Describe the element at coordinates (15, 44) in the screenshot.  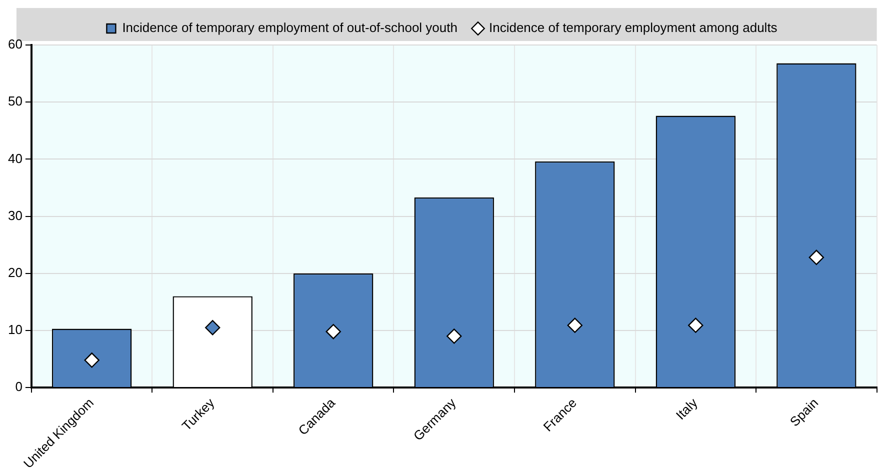
I see `y-tick-label: 60` at that location.